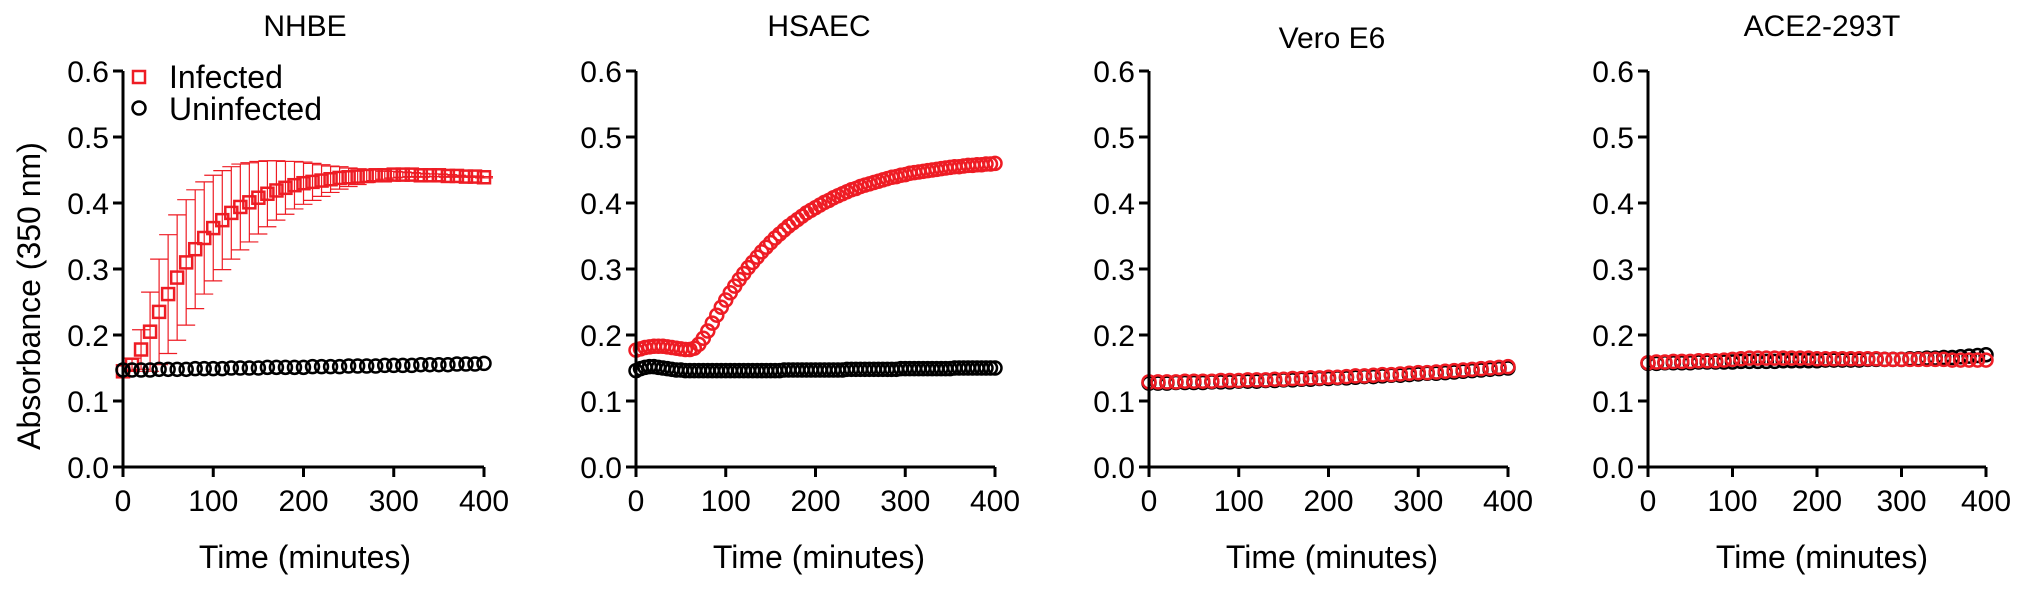 This screenshot has height=590, width=2042. What do you see at coordinates (29, 296) in the screenshot?
I see `y-axis-title: Absorbance (350 nm)` at bounding box center [29, 296].